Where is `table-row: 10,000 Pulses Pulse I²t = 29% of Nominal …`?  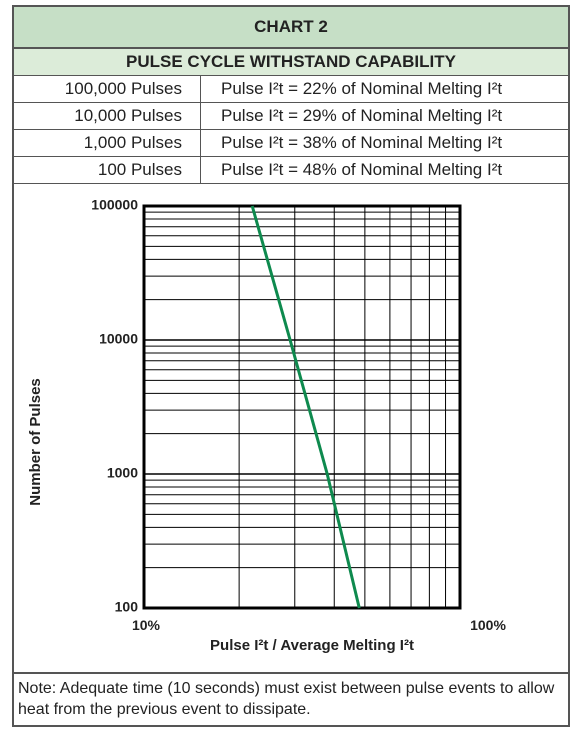
table-row: 10,000 Pulses Pulse I²t = 29% of Nominal … is located at coordinates (291, 116).